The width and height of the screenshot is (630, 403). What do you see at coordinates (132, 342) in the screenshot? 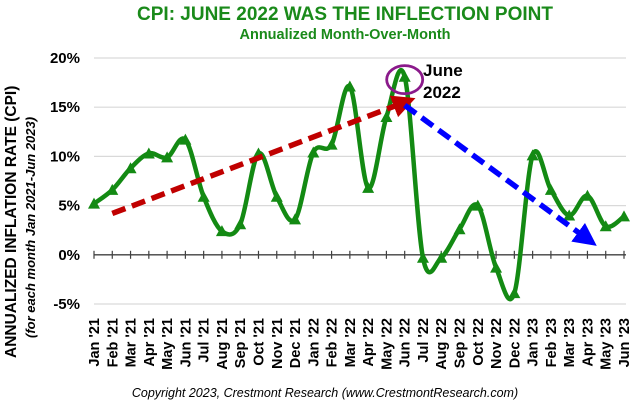
I see `x-tick-label: Mar '21` at bounding box center [132, 342].